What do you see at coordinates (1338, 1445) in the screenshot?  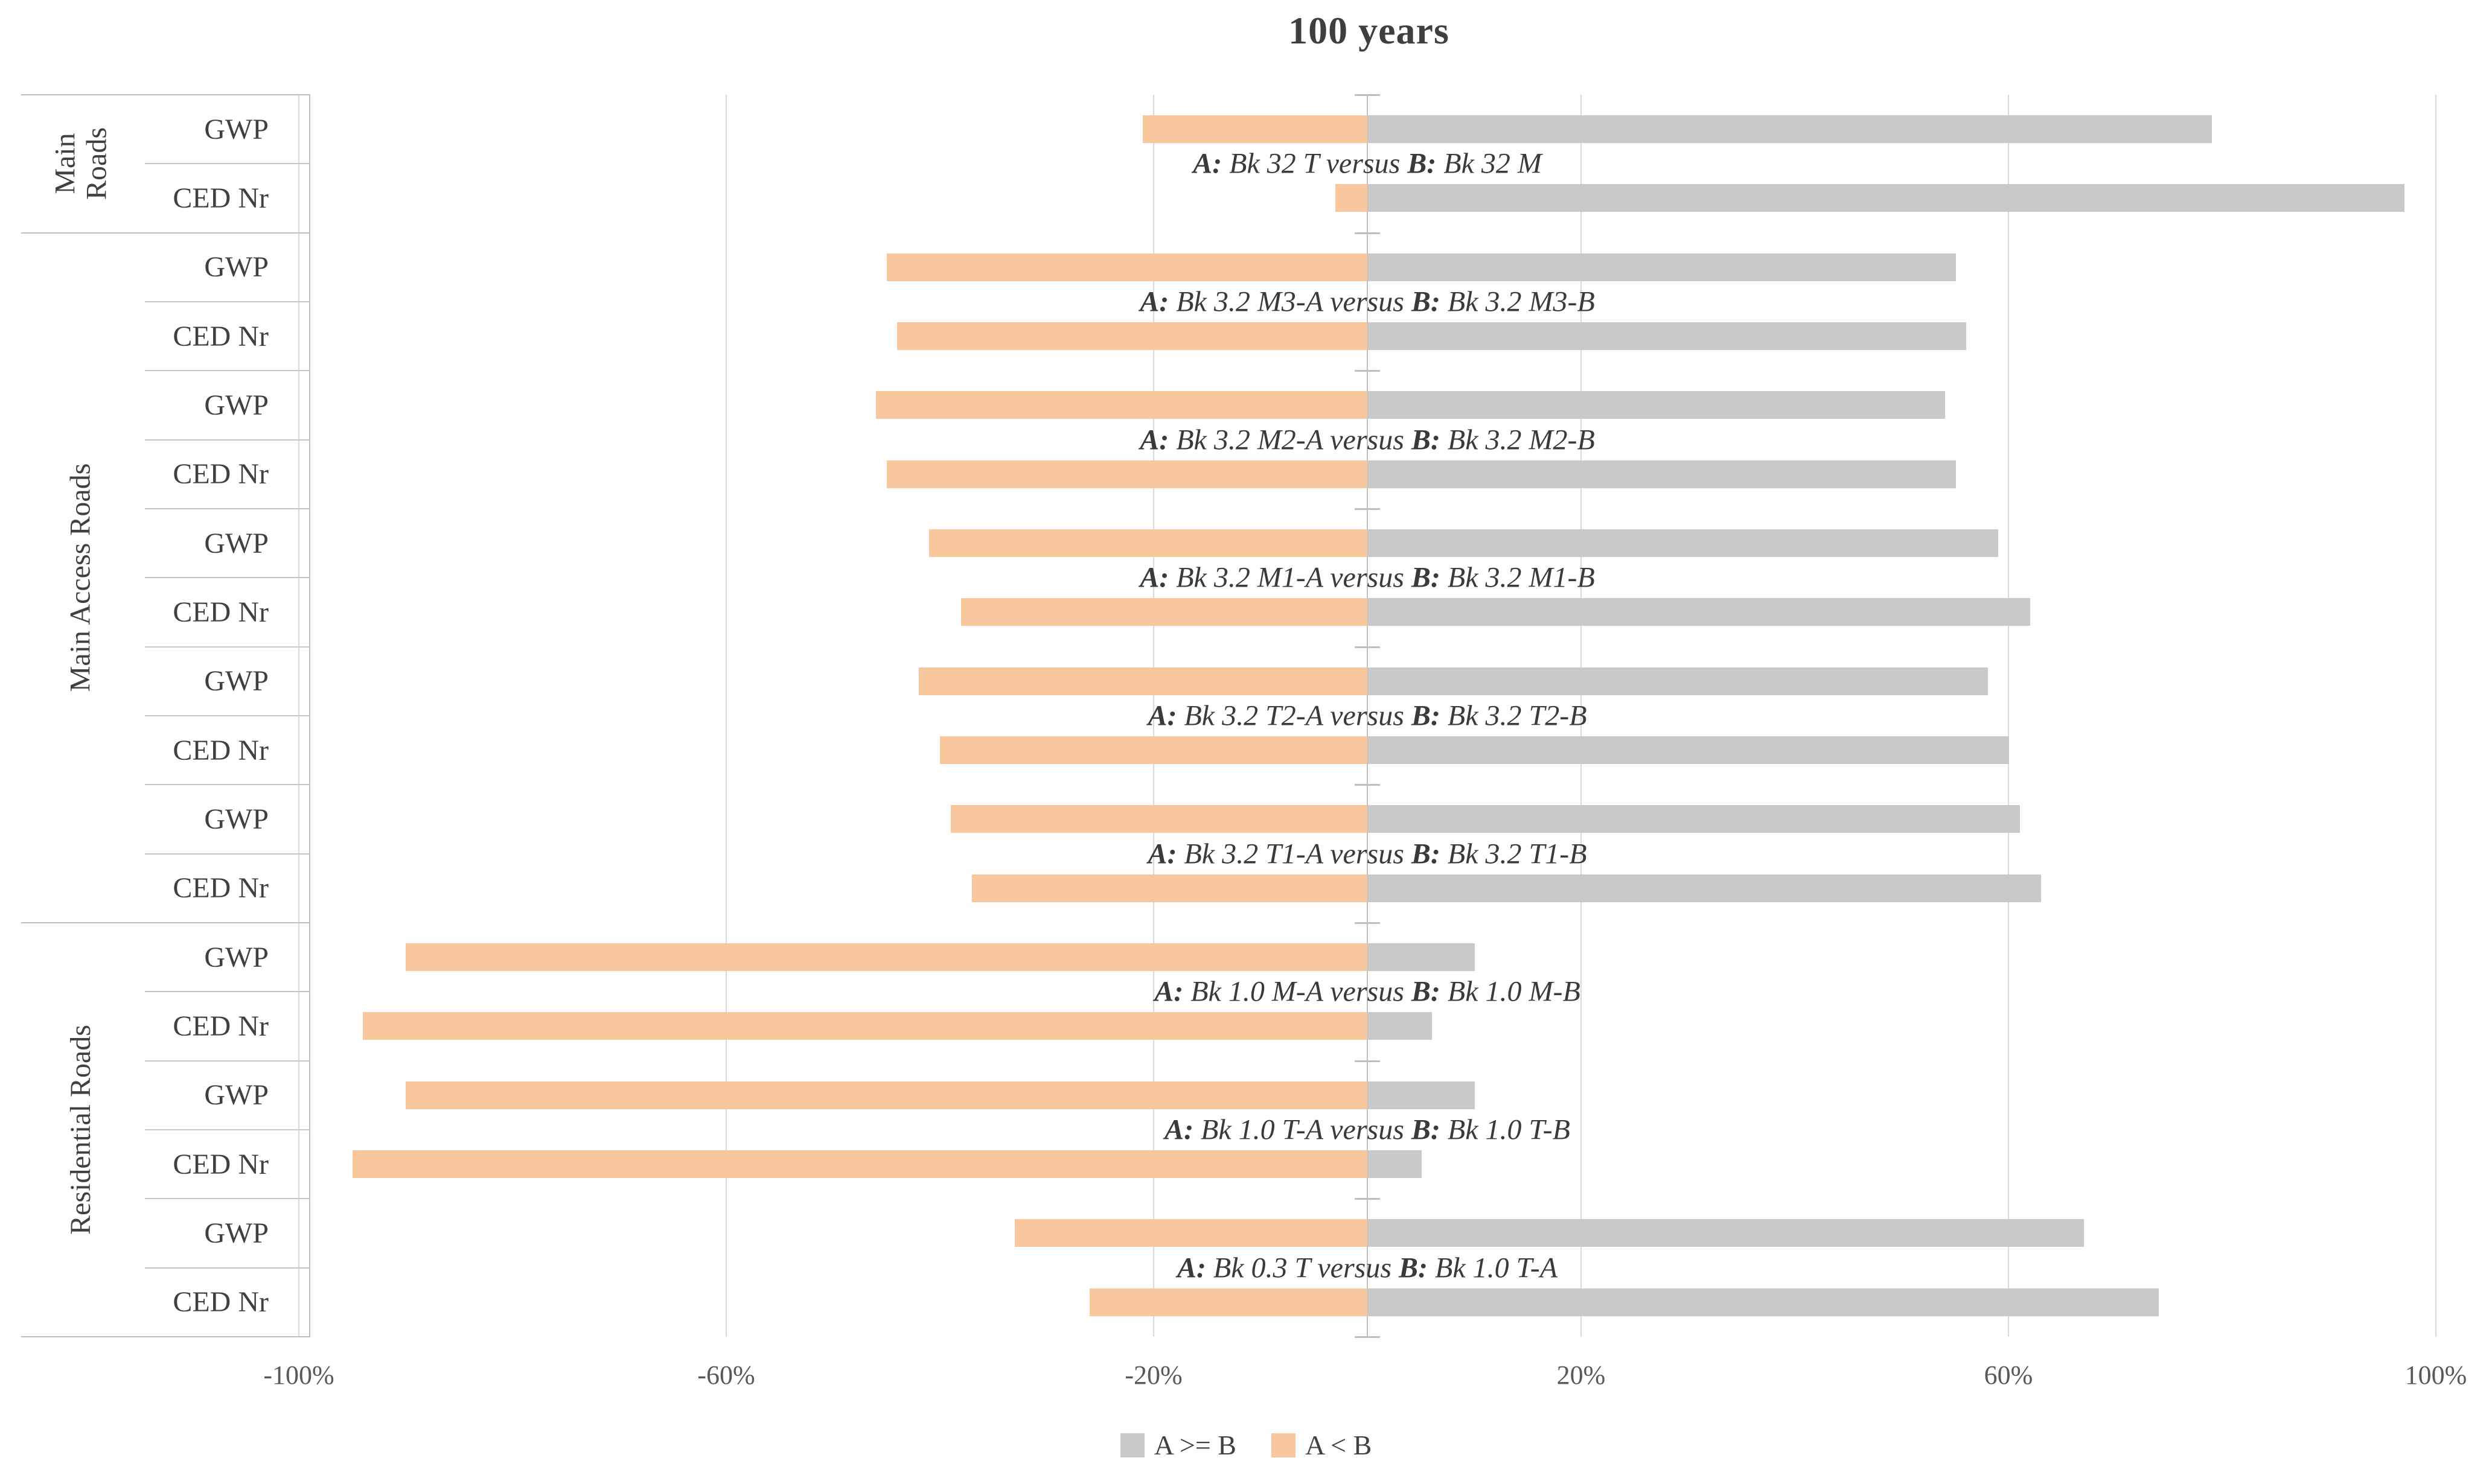 I see `legend-label-a-lt-b: A < B` at bounding box center [1338, 1445].